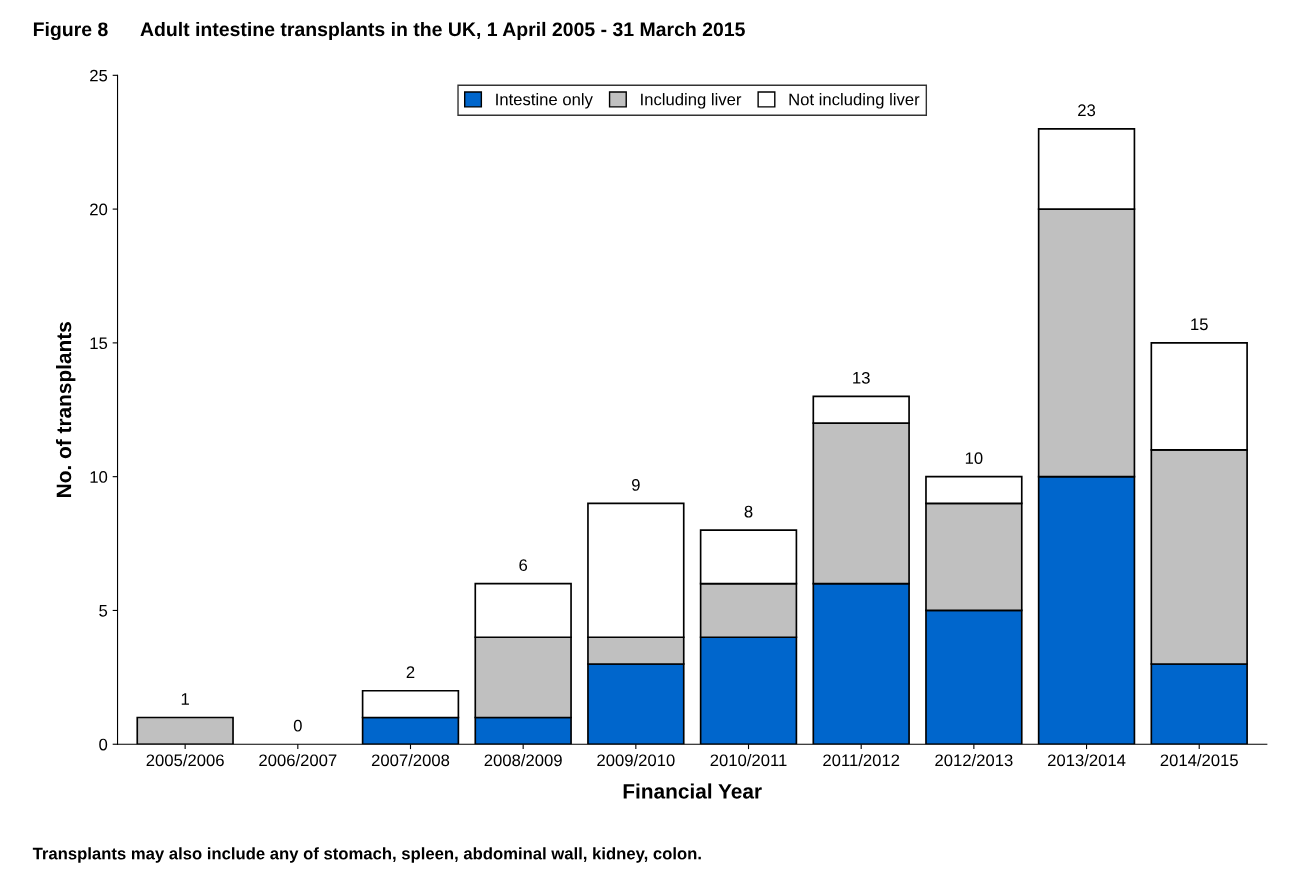 The height and width of the screenshot is (886, 1306). What do you see at coordinates (298, 760) in the screenshot?
I see `x-tick-label: 2006/2007` at bounding box center [298, 760].